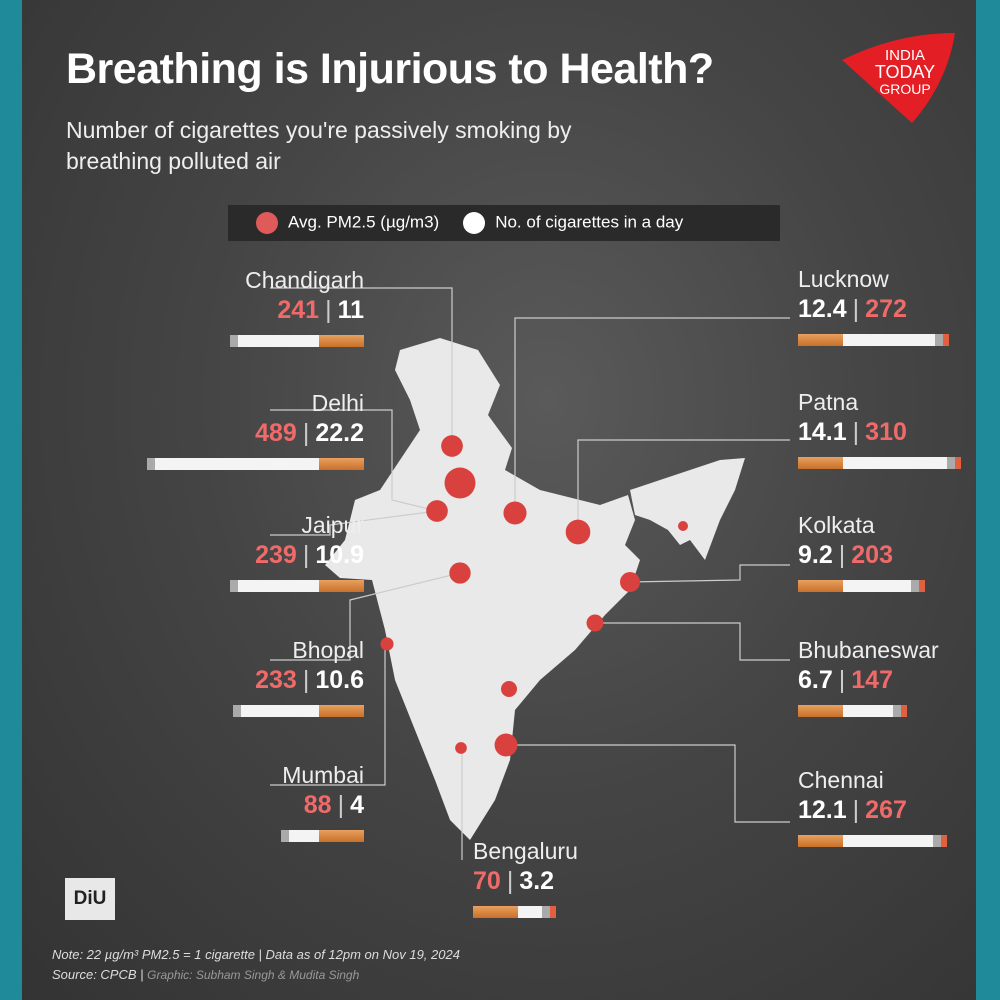  I want to click on city-chennai: Chennai 12.1 | 267, so click(899, 807).